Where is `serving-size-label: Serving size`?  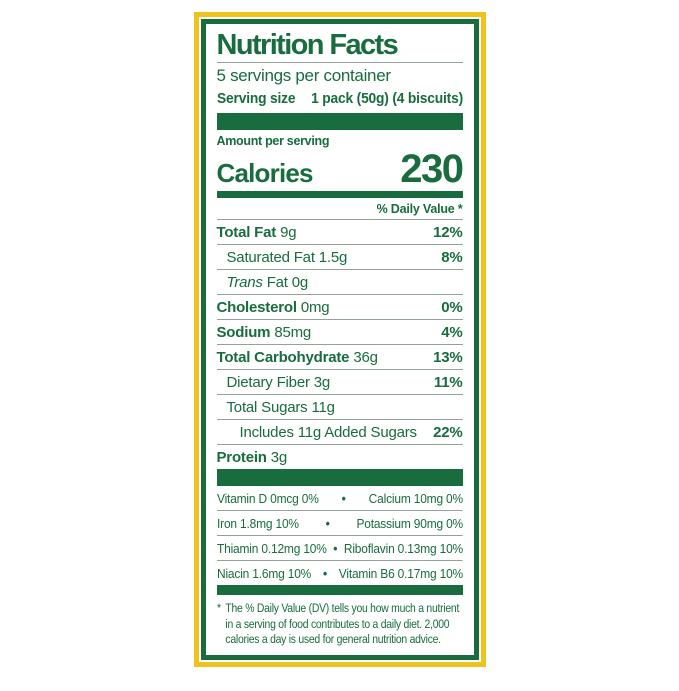
serving-size-label: Serving size is located at coordinates (256, 99).